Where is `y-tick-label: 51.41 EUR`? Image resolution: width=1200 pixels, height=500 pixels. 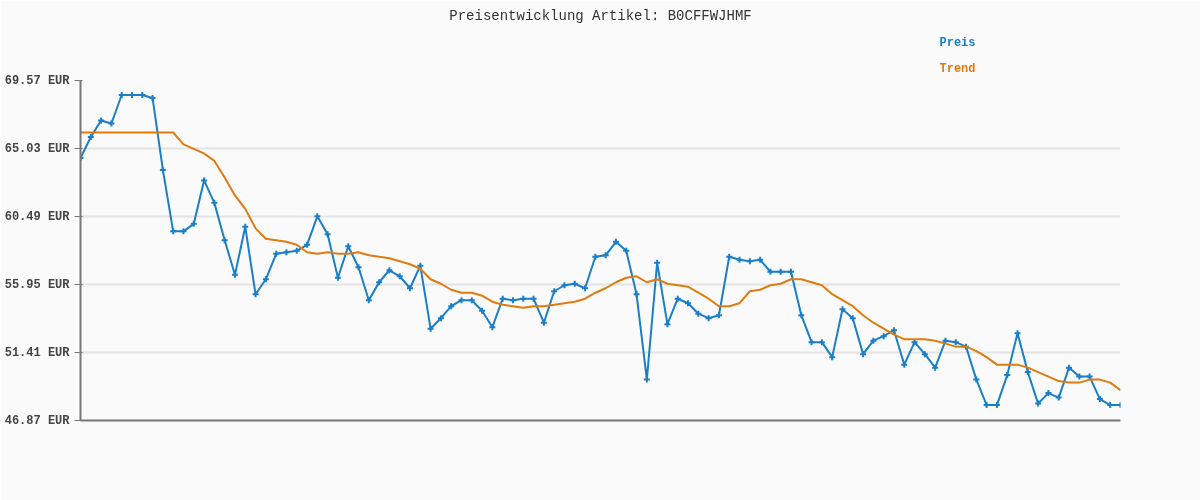 y-tick-label: 51.41 EUR is located at coordinates (37, 352).